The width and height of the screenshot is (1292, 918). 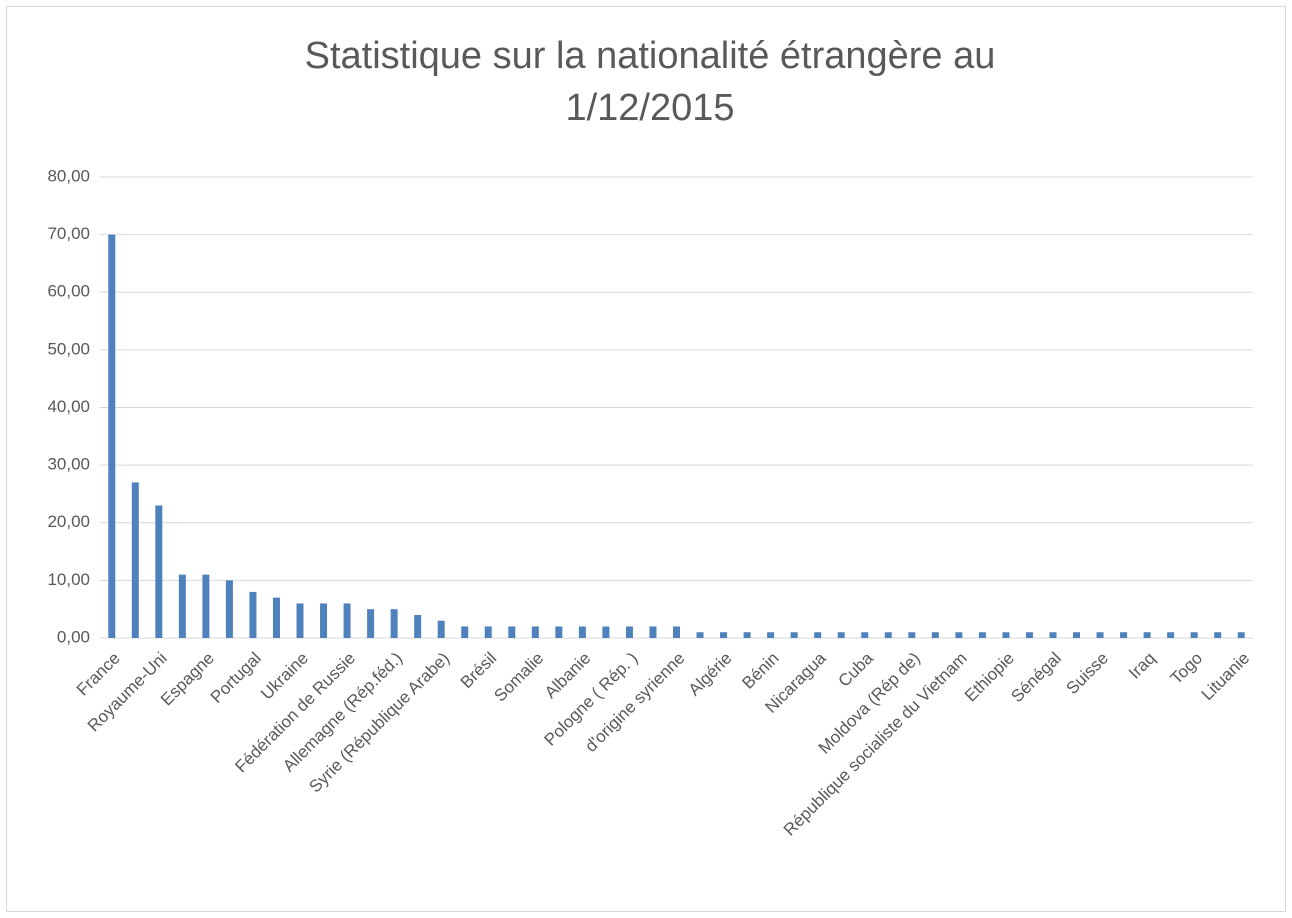 I want to click on y-tick-label: 0,00, so click(x=73, y=636).